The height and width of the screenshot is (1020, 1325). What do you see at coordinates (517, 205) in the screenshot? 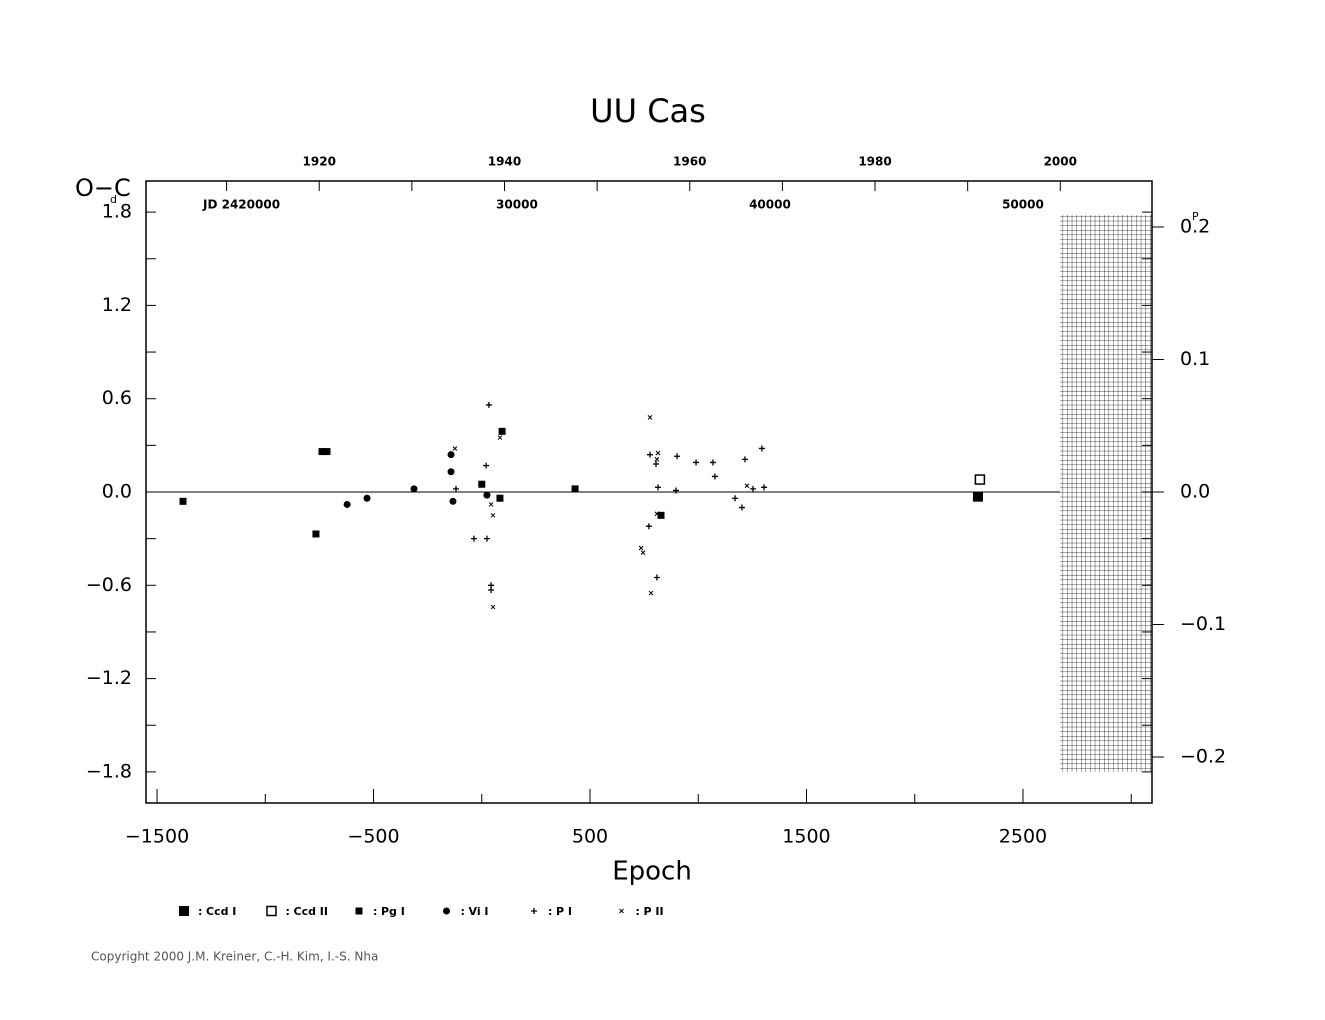
I see `jd-tick-label: 30000` at bounding box center [517, 205].